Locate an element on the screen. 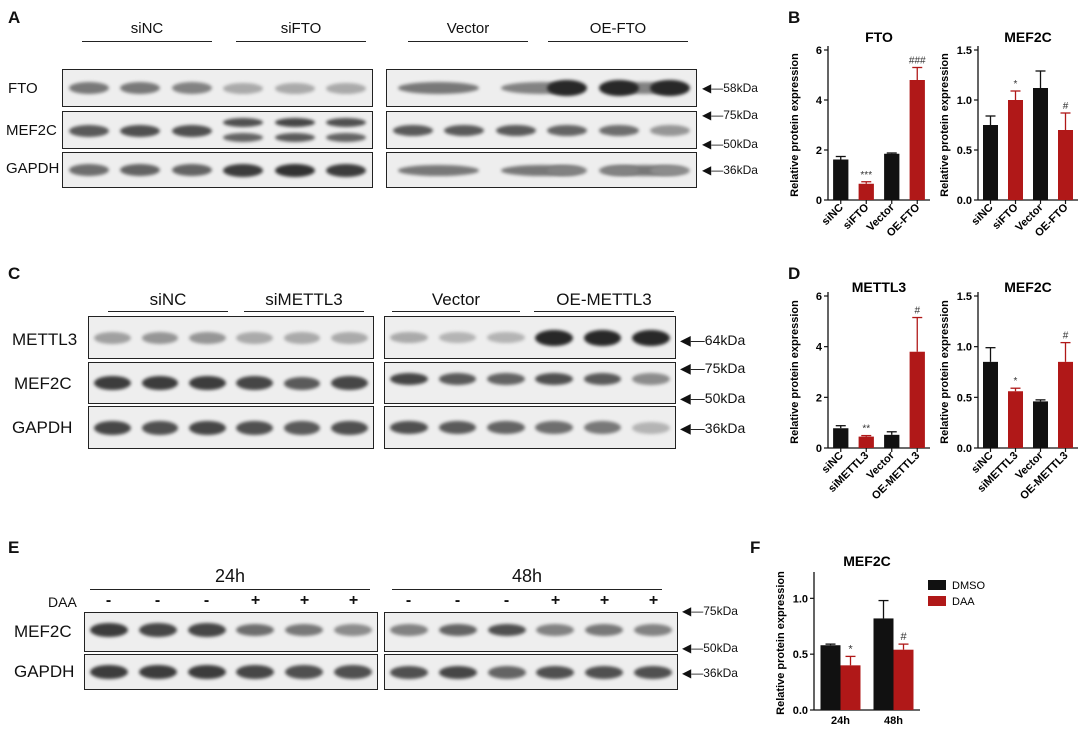  blot-fto-left is located at coordinates (217, 88).